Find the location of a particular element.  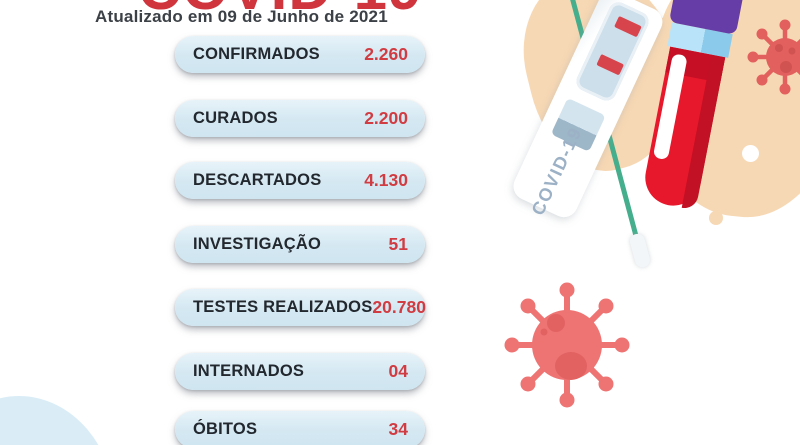

page-title: COVID-19 is located at coordinates (280, 9).